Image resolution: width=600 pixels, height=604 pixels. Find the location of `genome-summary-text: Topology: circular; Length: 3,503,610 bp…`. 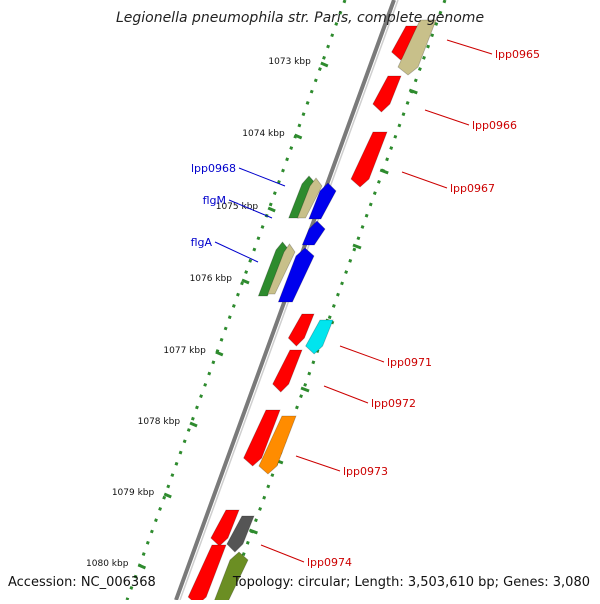

genome-summary-text: Topology: circular; Length: 3,503,610 bp… is located at coordinates (411, 582).